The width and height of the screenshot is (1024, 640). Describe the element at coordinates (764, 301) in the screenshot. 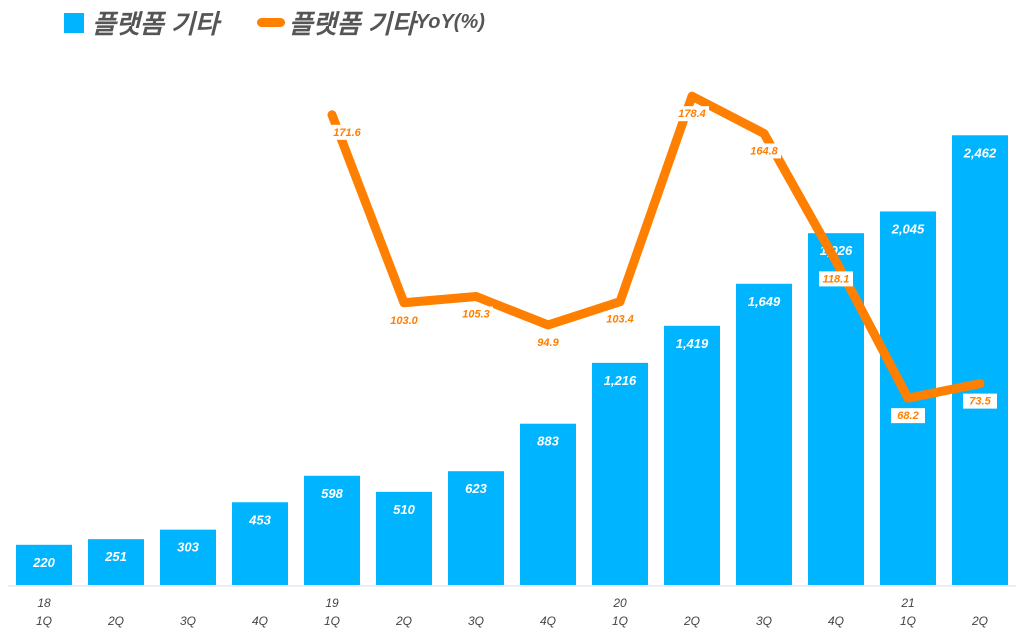

I see `bar-data-label: 1,649` at that location.